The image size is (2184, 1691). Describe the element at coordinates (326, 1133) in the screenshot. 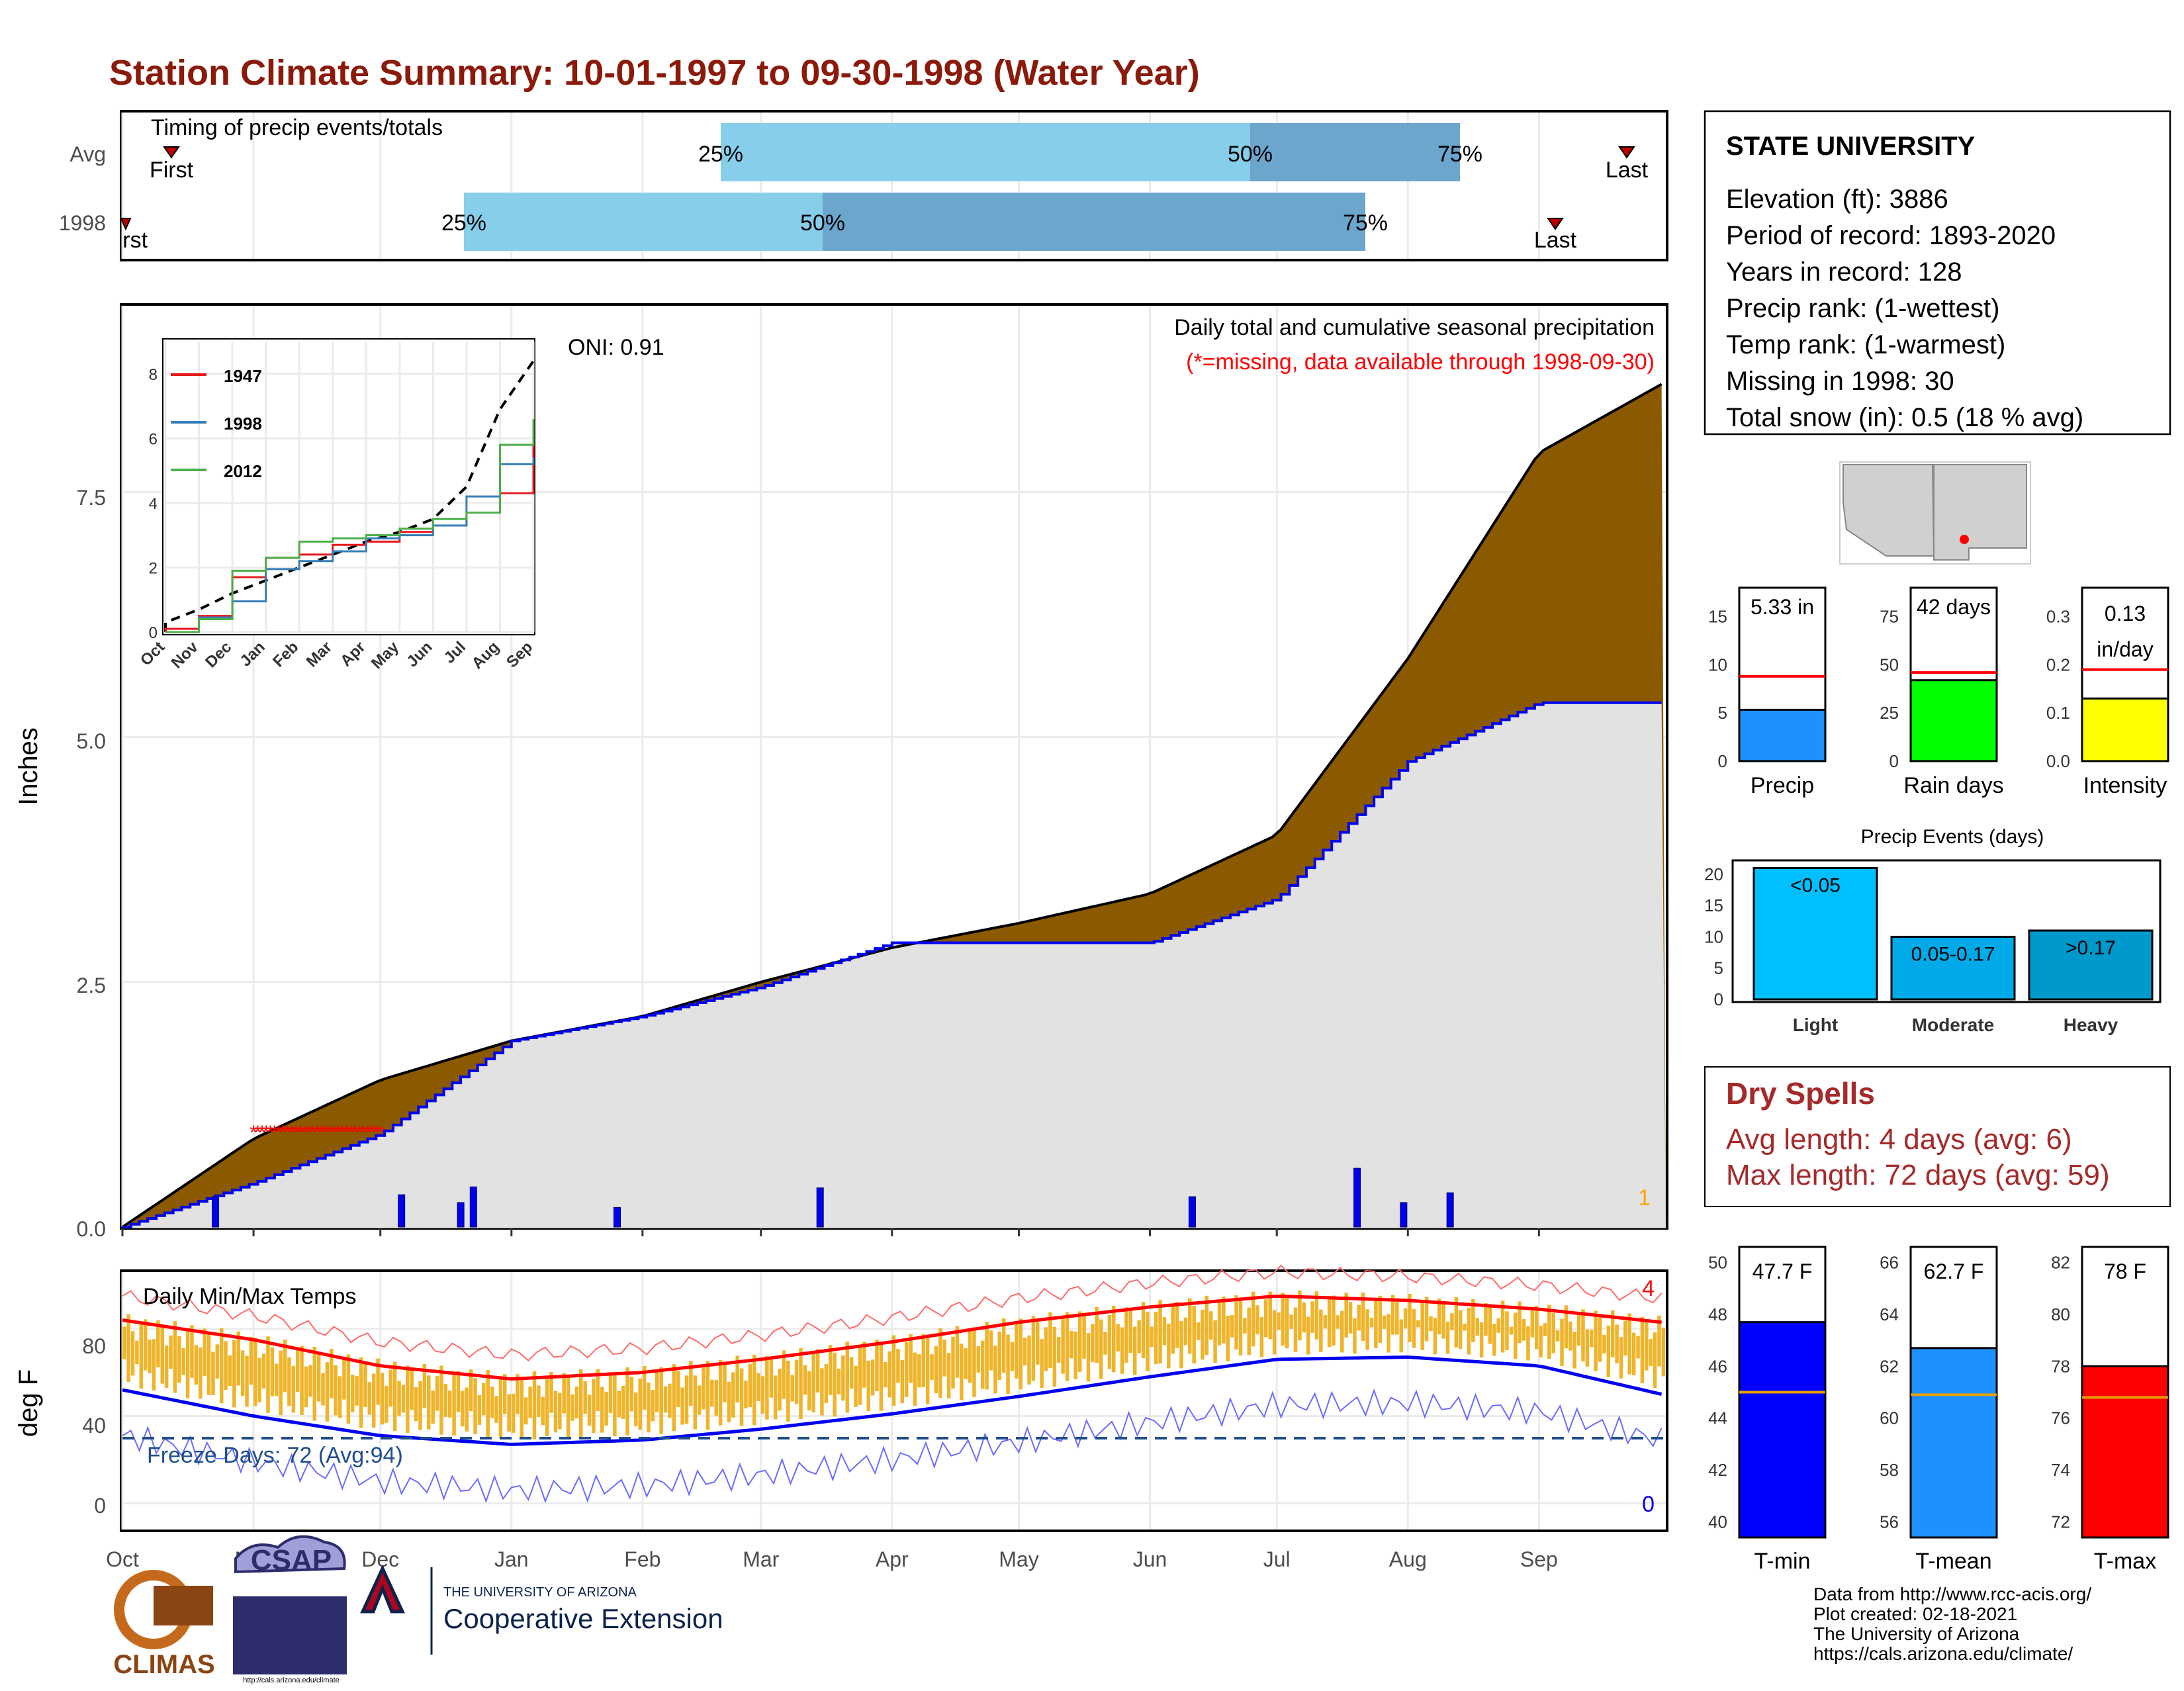

I see `missing-marker-17: *` at that location.